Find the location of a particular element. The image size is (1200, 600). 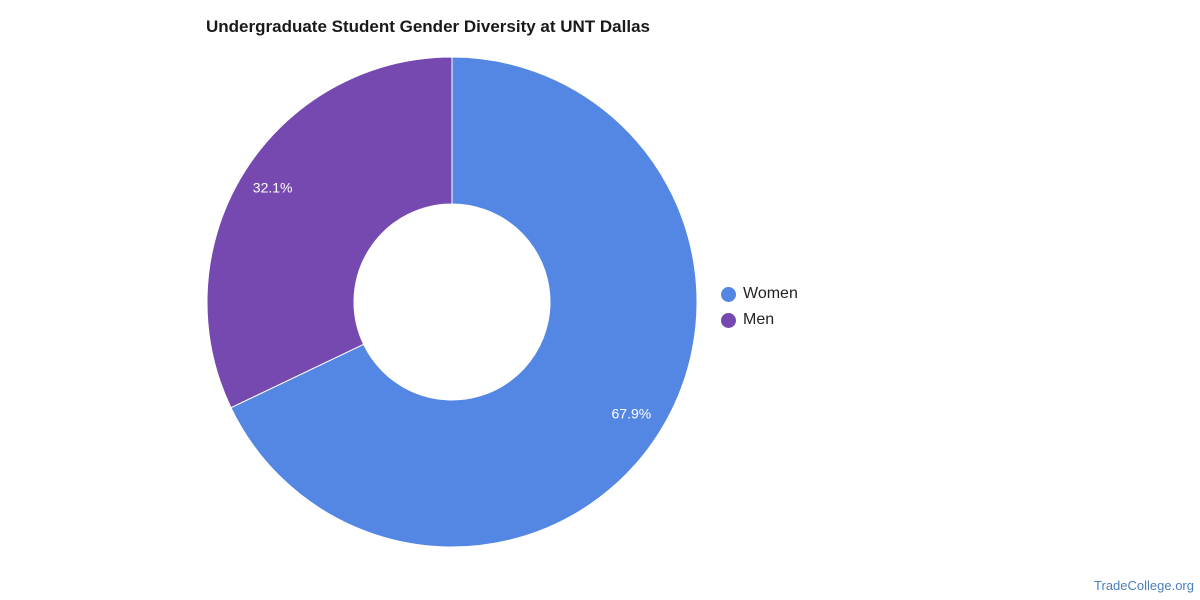

legend-item-women: Women is located at coordinates (759, 294).